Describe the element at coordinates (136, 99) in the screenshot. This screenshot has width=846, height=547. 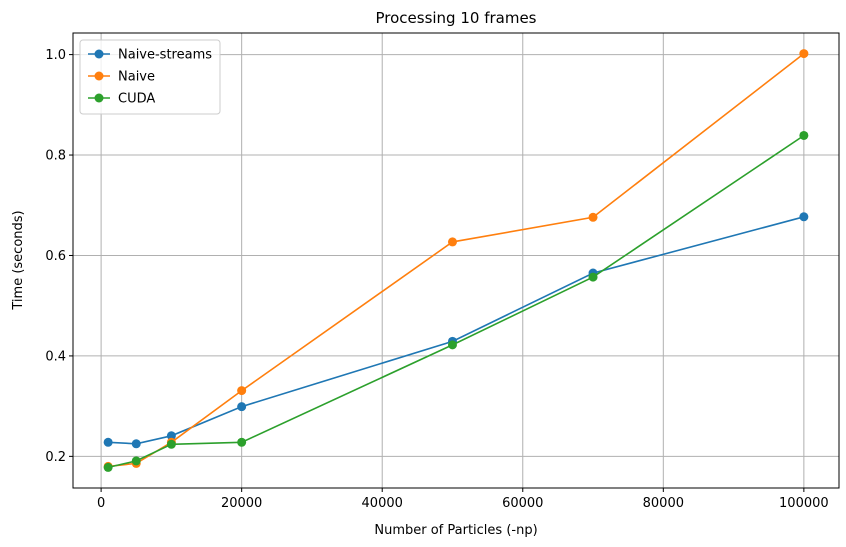
I see `legend-label: CUDA` at that location.